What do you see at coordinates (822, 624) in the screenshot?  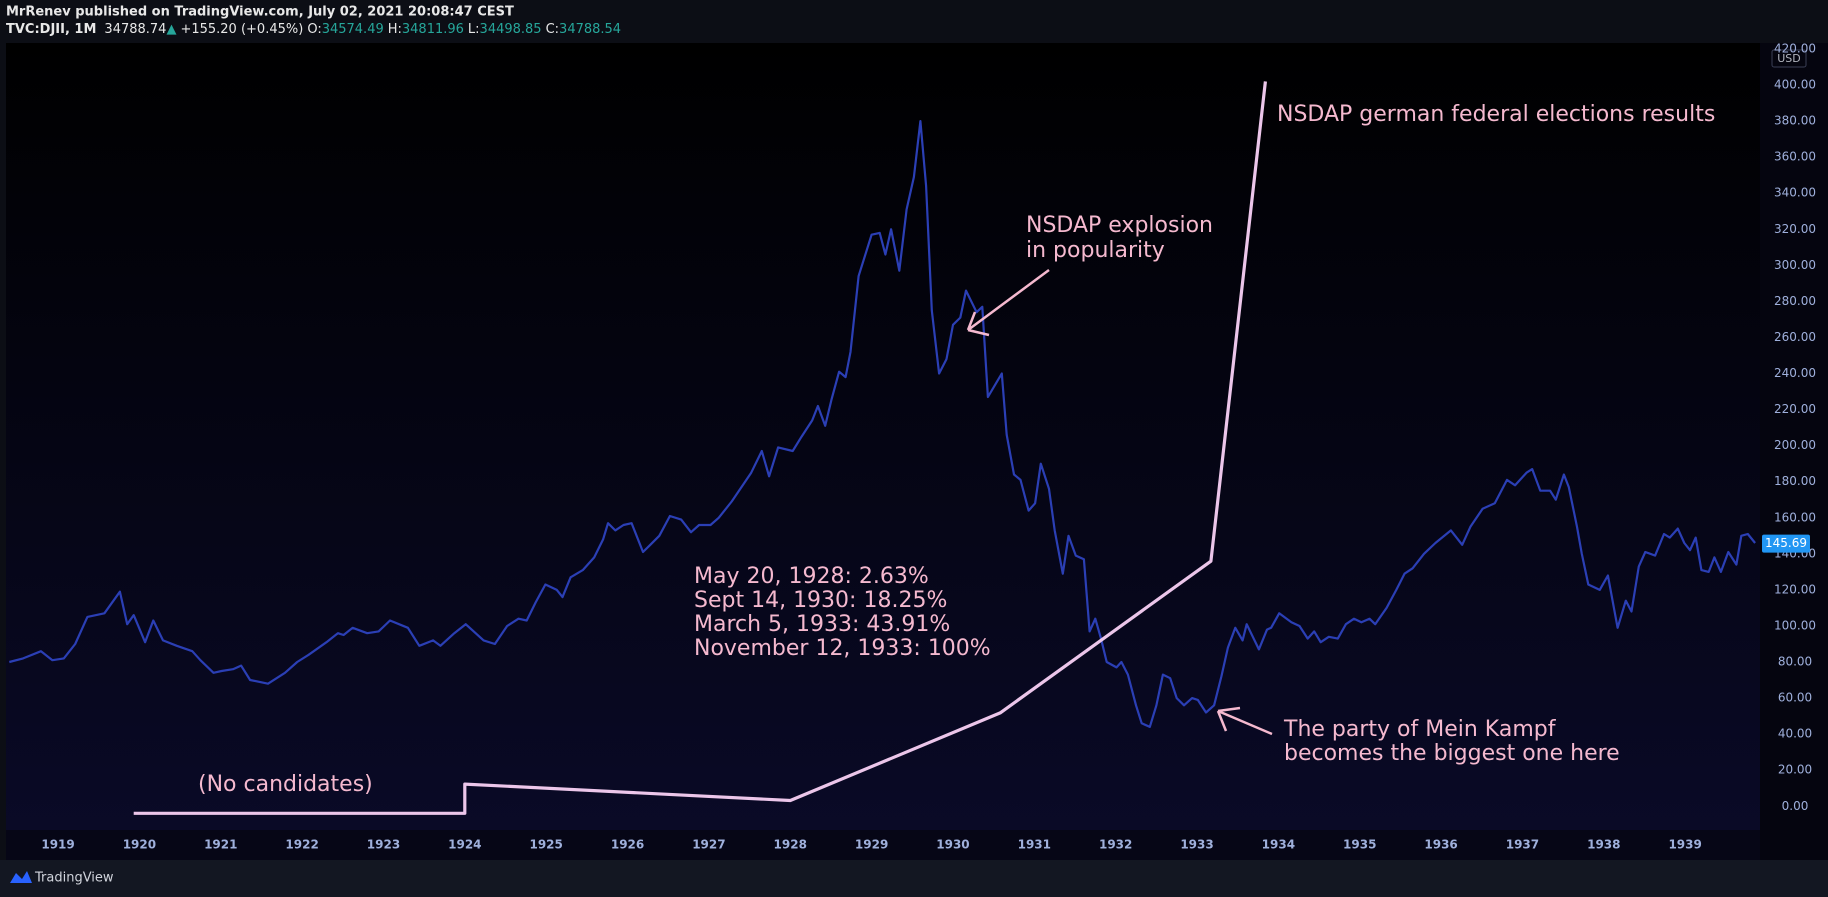 I see `annotation: March 5, 1933: 43.91%` at bounding box center [822, 624].